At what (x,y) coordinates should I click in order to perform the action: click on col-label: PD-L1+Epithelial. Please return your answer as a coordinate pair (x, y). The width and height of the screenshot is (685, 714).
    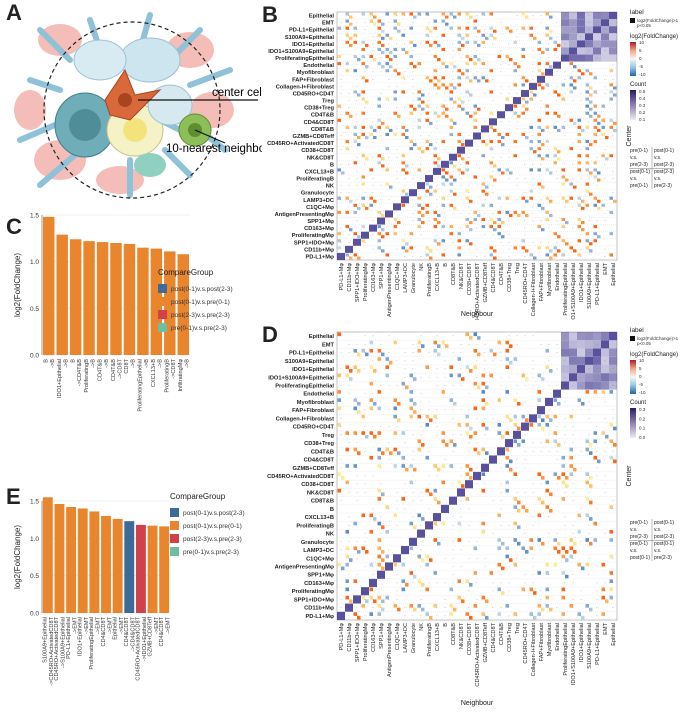
    Looking at the image, I should click on (598, 284).